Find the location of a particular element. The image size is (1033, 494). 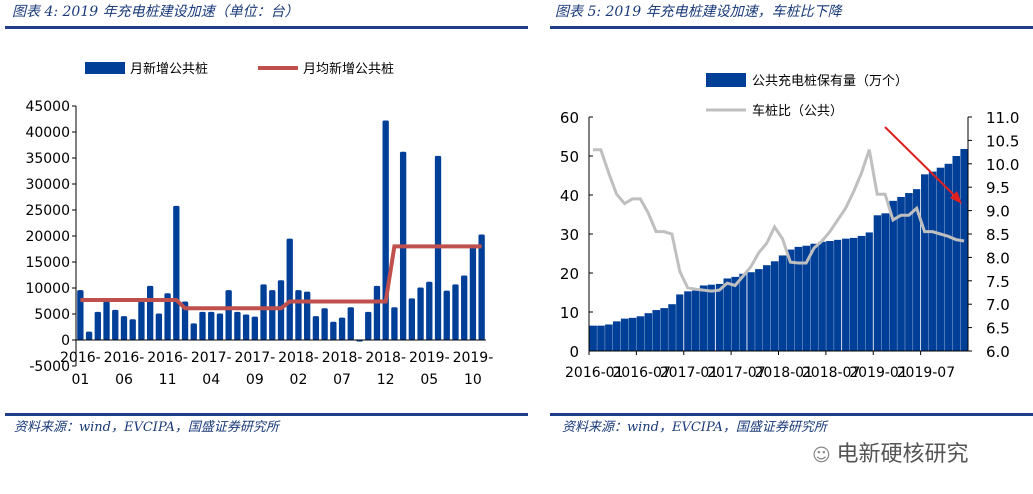

y-tick-label-left: 20 is located at coordinates (569, 274).